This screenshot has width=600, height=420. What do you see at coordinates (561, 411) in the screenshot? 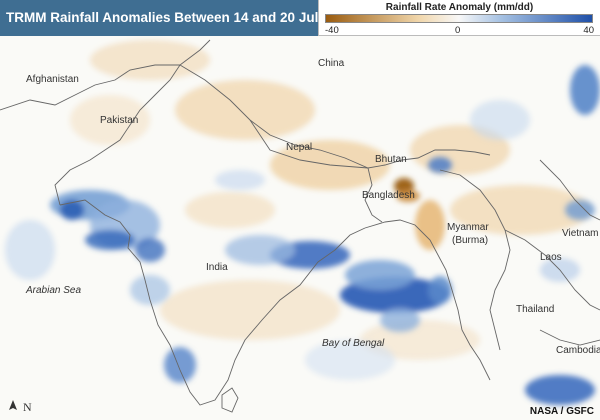
I see `credit-text: NASA / GSFC` at bounding box center [561, 411].